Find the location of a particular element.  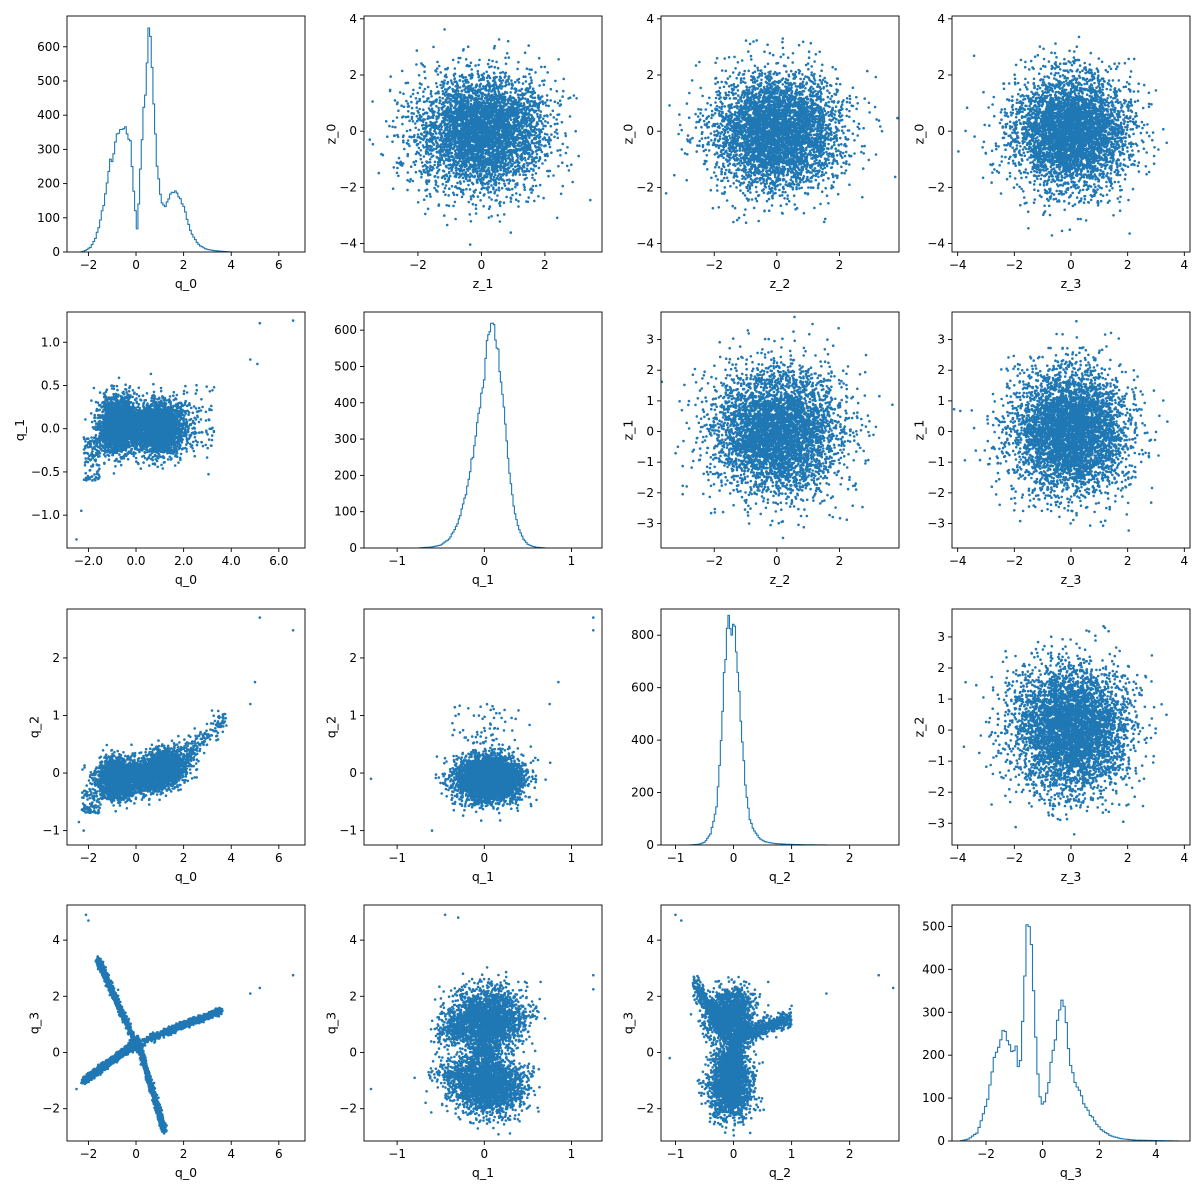

x-tick-label: −2.0 is located at coordinates (88, 561).